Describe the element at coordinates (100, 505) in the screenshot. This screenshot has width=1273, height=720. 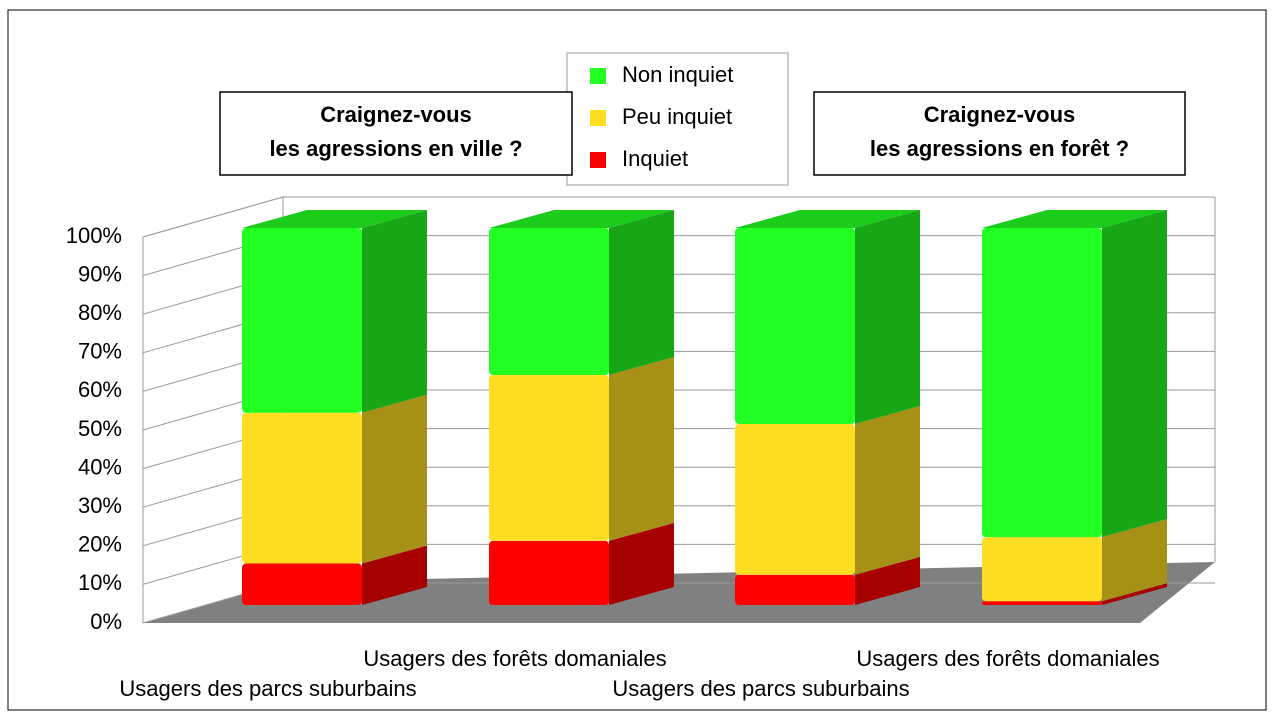
I see `y-tick-label: 30%` at that location.